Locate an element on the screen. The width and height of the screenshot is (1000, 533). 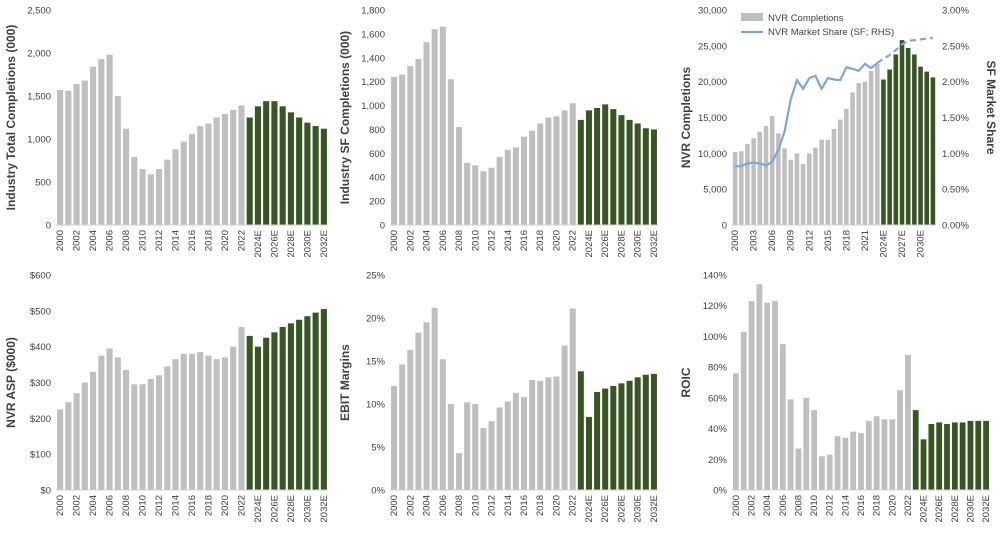
x-tick-label: 2021 is located at coordinates (865, 240).